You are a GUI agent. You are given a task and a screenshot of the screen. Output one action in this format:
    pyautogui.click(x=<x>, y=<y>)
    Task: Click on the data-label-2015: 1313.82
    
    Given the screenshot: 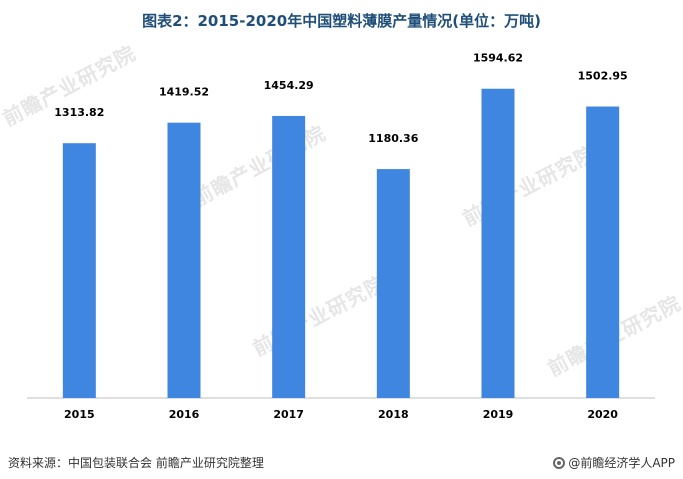 What is the action you would take?
    pyautogui.click(x=79, y=112)
    